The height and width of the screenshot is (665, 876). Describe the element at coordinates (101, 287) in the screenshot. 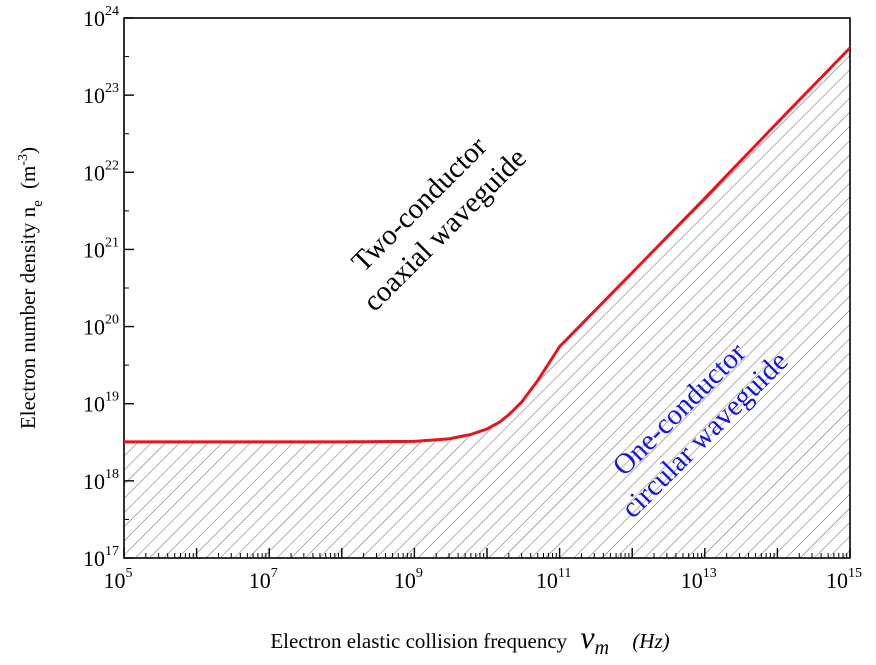

I see `y-tick-labels: 1017 1018 1019 1020 1021 1022 1023 1024` at that location.